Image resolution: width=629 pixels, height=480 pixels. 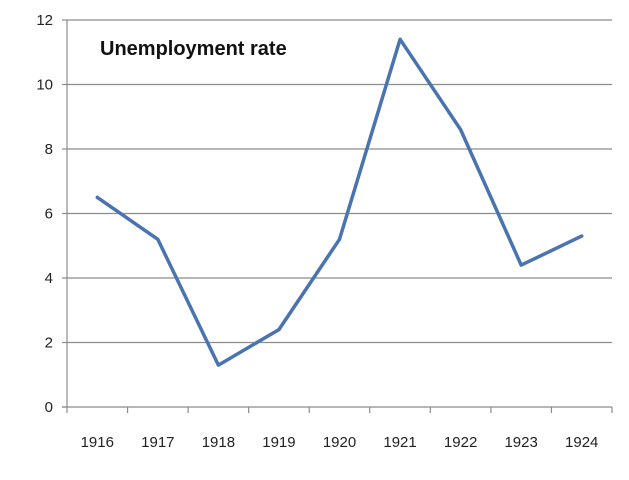 What do you see at coordinates (158, 239) in the screenshot?
I see `data-point-1917` at bounding box center [158, 239].